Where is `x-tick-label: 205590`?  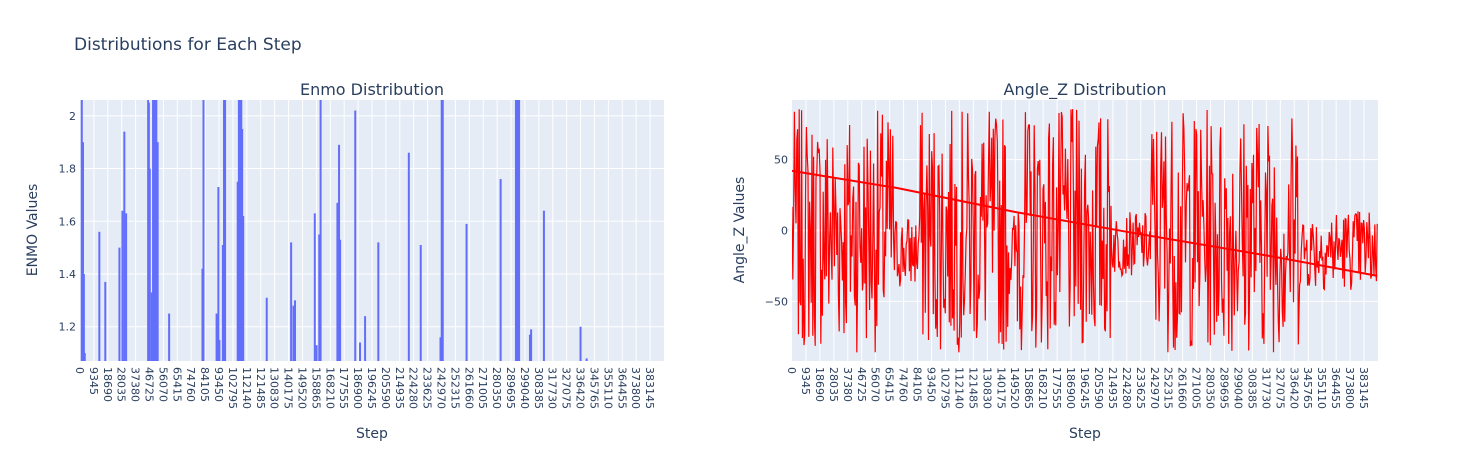 x-tick-label: 205590 is located at coordinates (385, 388).